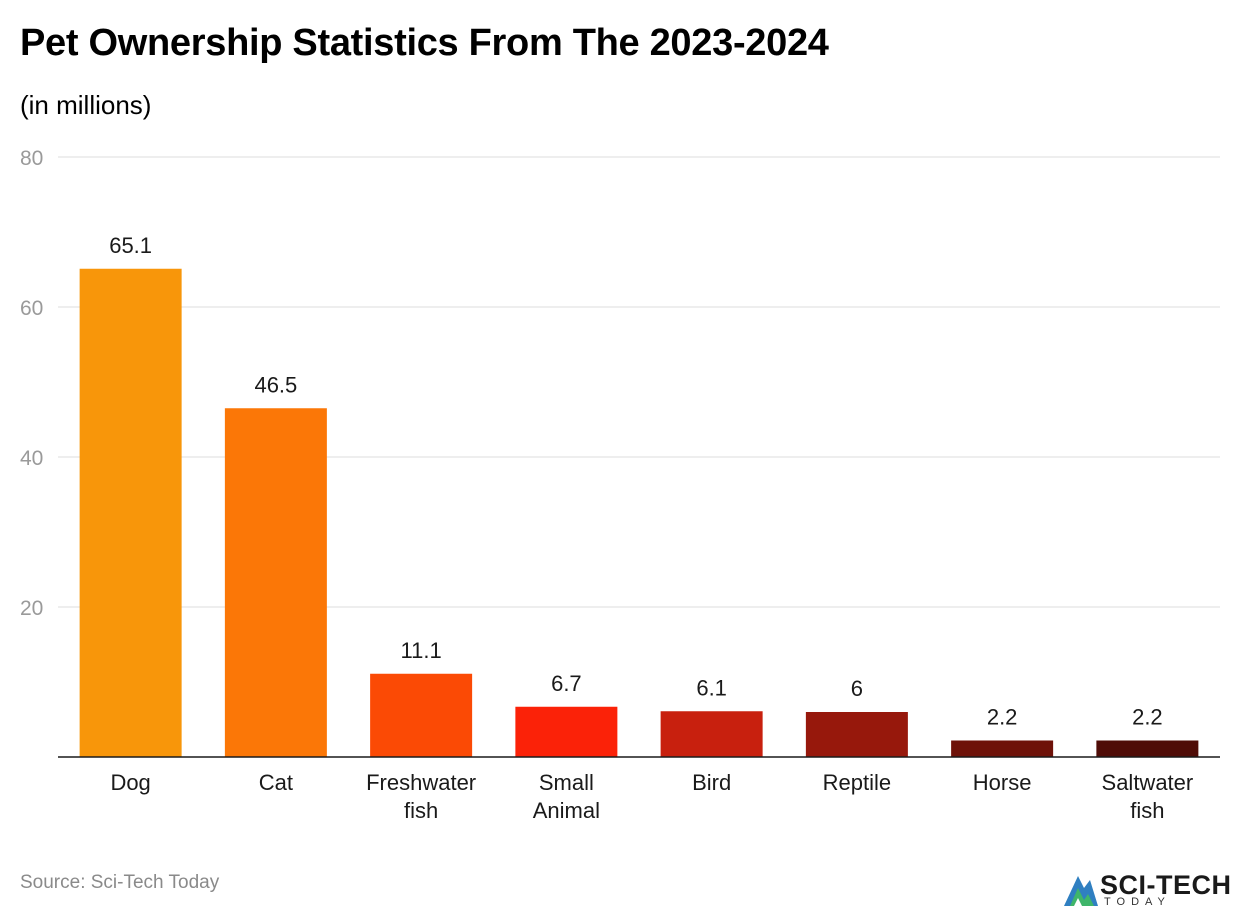 The image size is (1240, 916). Describe the element at coordinates (1081, 891) in the screenshot. I see `logo-mark-icon` at that location.